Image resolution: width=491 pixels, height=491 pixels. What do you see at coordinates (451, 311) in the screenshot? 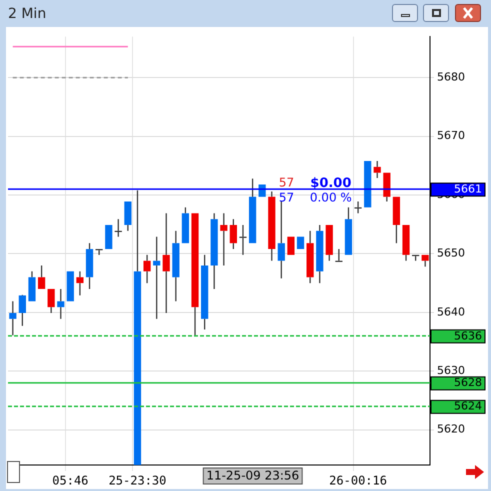
I see `y-tick-label: 5640` at bounding box center [451, 311].